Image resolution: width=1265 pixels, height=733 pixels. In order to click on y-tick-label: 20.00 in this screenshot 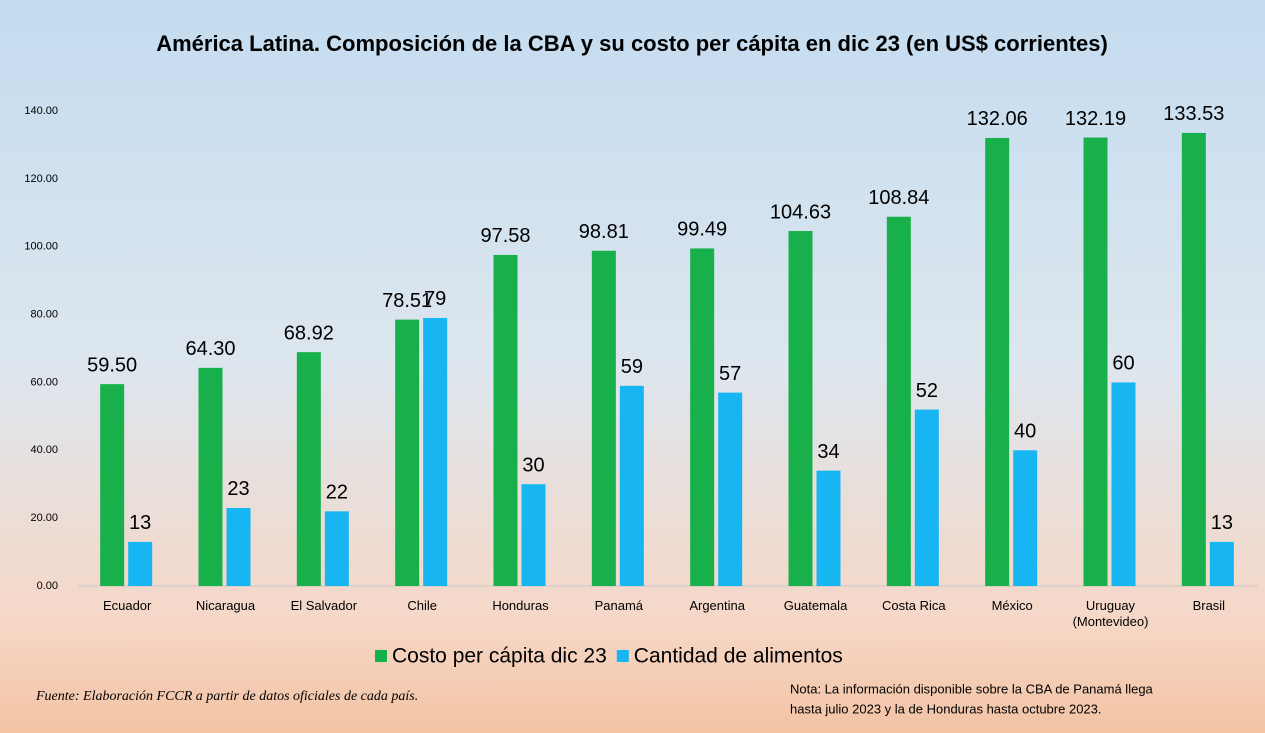, I will do `click(44, 518)`.